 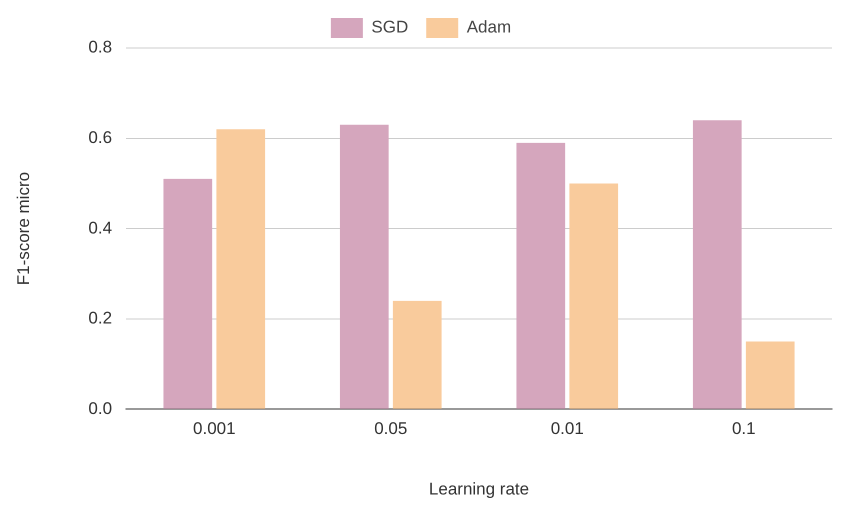 What do you see at coordinates (389, 27) in the screenshot?
I see `legend-label: SGD` at bounding box center [389, 27].